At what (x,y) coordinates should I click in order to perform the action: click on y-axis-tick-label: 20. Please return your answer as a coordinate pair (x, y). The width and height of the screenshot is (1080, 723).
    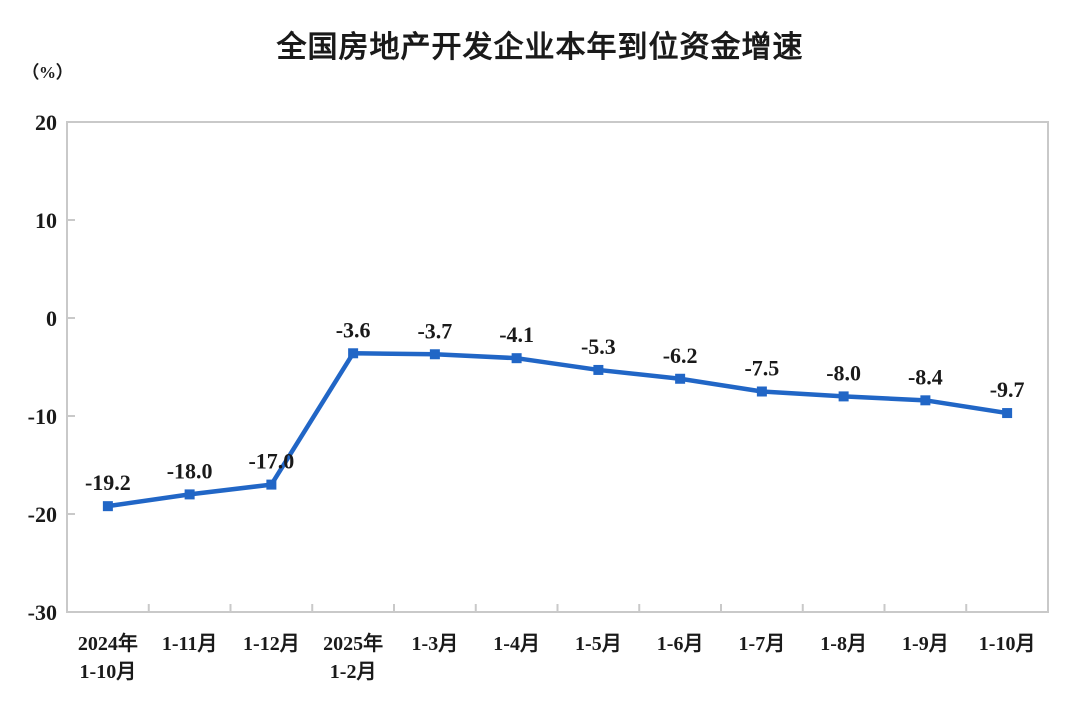
    Looking at the image, I should click on (46, 122).